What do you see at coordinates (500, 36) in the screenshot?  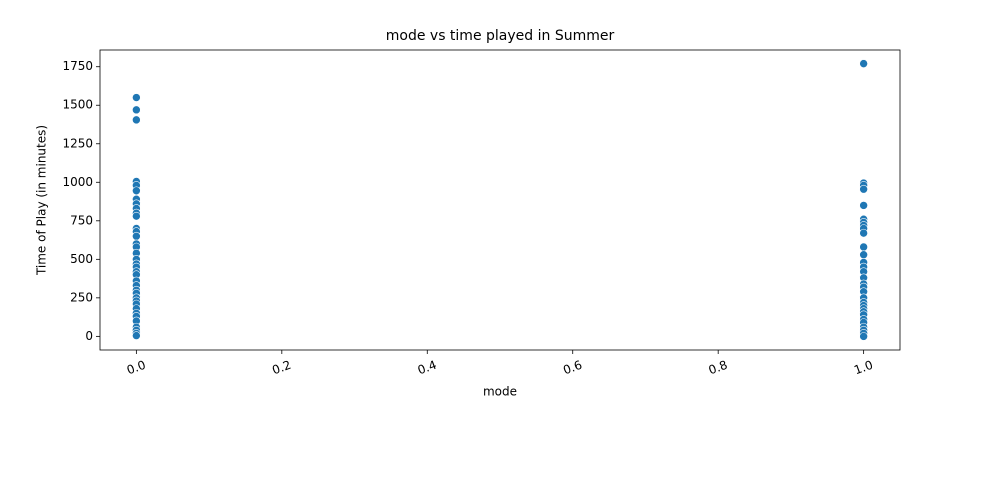 I see `chart-title: mode vs time played in Summer` at bounding box center [500, 36].